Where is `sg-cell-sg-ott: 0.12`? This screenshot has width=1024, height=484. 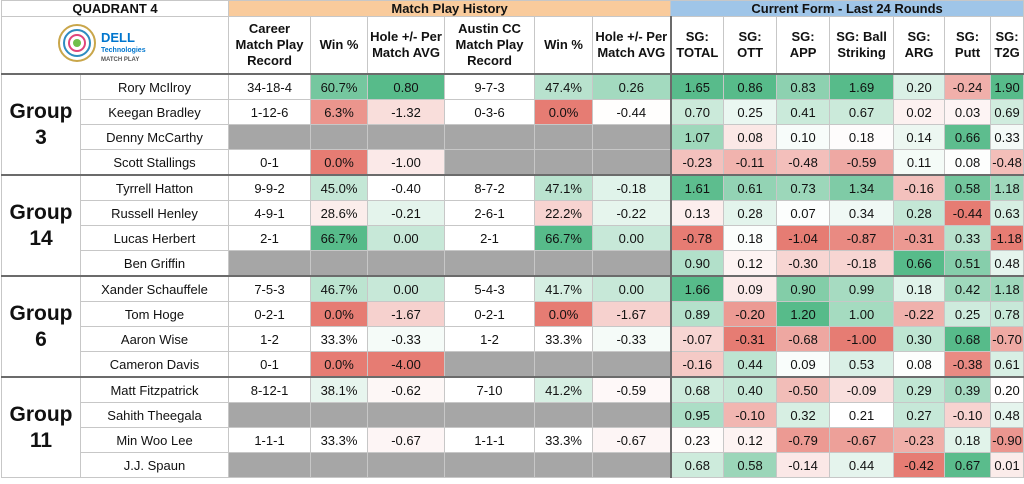 sg-cell-sg-ott: 0.12 is located at coordinates (750, 263).